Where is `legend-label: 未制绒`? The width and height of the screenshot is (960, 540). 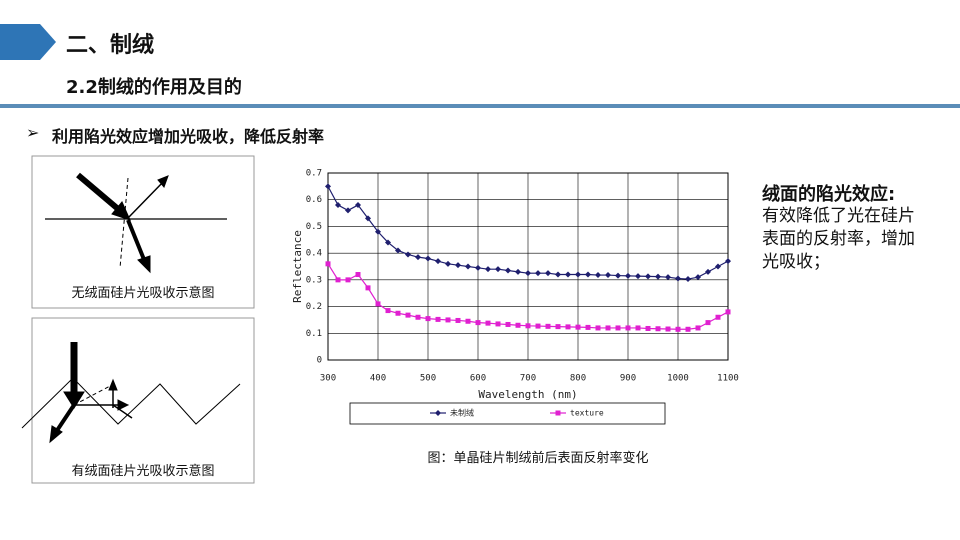 legend-label: 未制绒 is located at coordinates (462, 413).